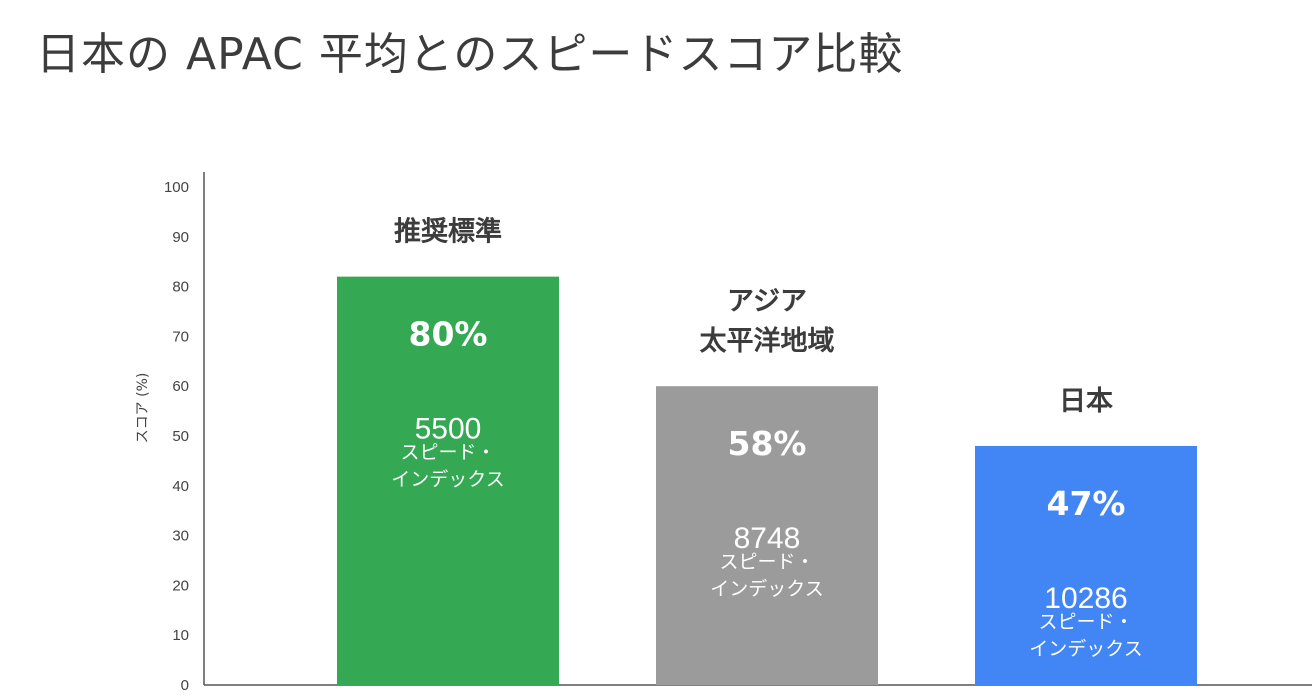  Describe the element at coordinates (180, 635) in the screenshot. I see `y-tick-label: 10` at that location.